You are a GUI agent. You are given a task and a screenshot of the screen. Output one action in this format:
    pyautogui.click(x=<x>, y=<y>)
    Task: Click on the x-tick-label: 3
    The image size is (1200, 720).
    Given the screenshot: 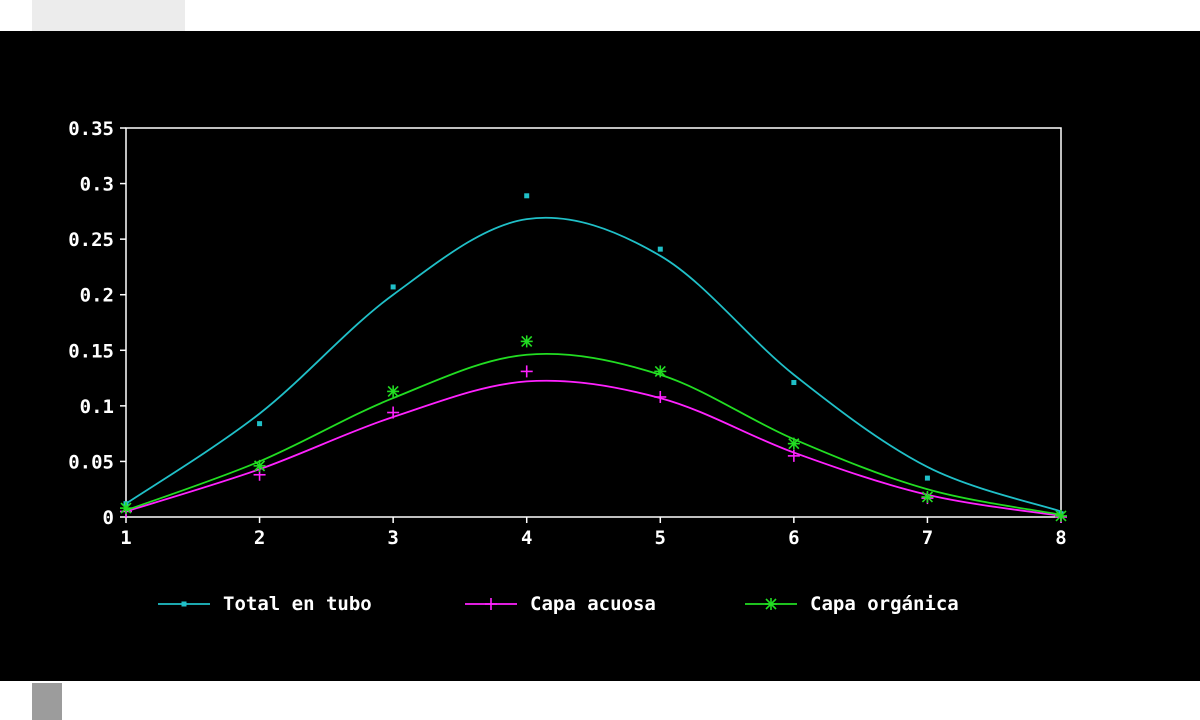 What is the action you would take?
    pyautogui.click(x=392, y=538)
    